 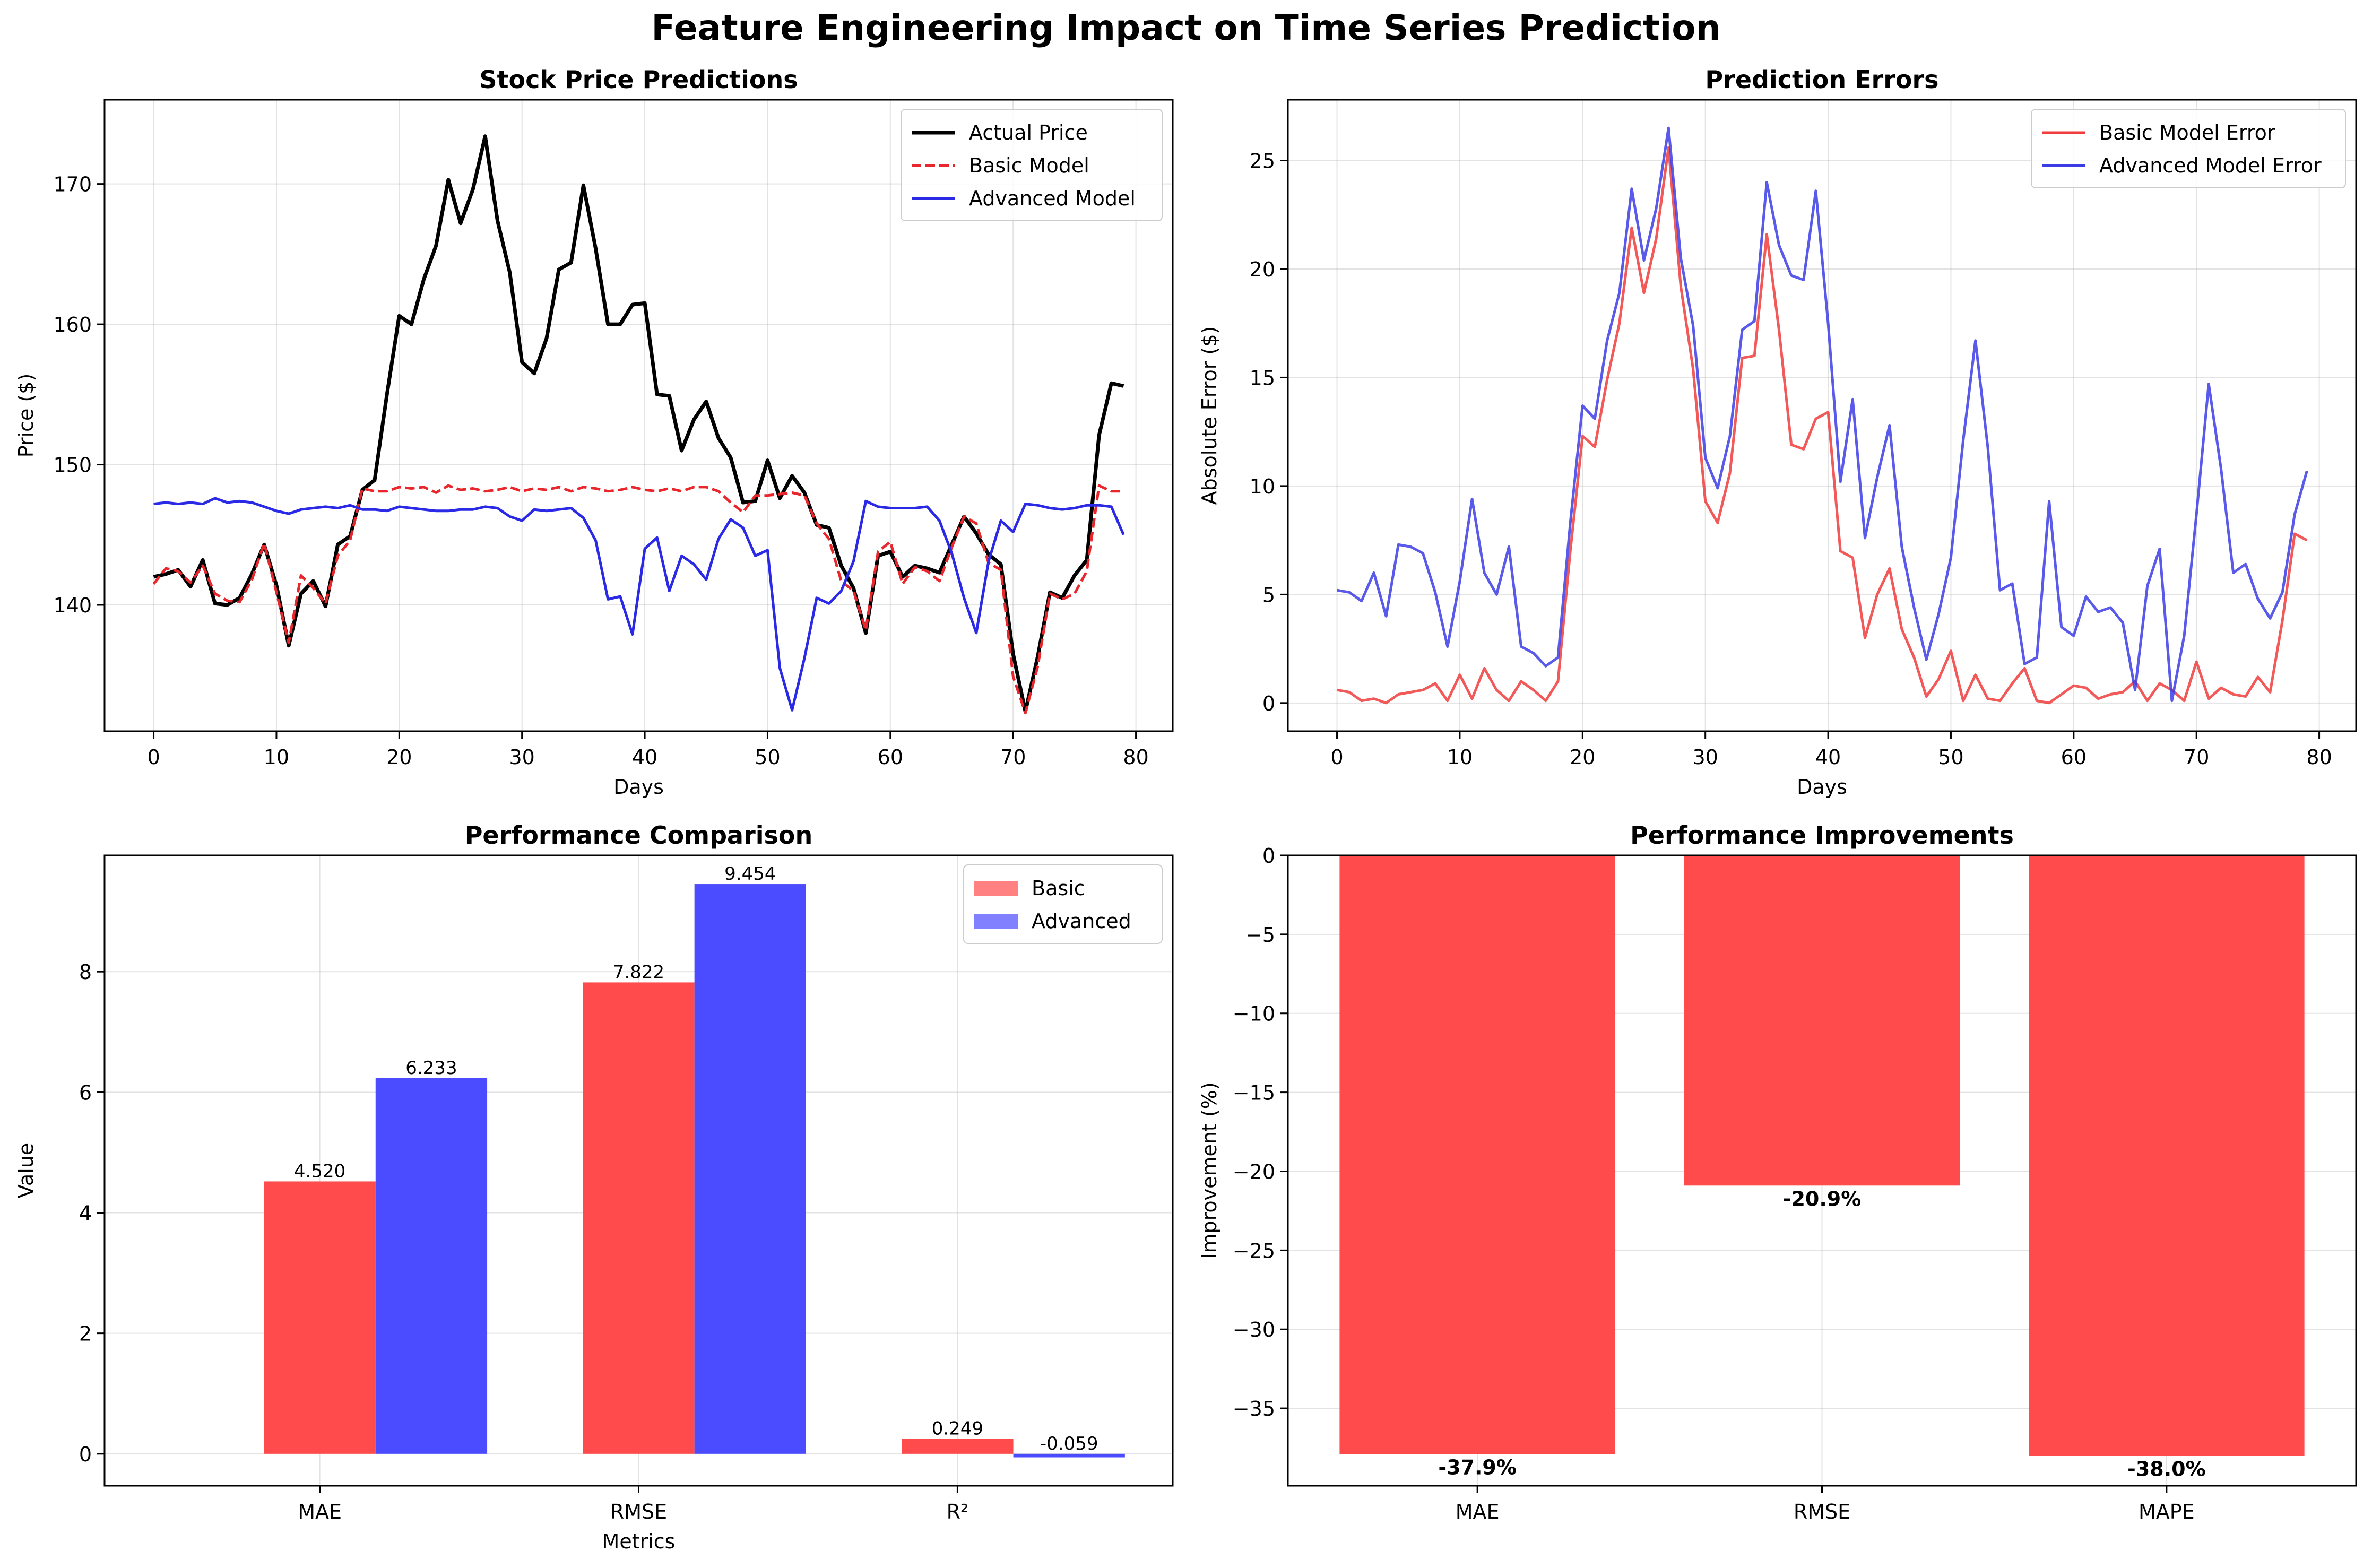 What do you see at coordinates (26, 1170) in the screenshot?
I see `y-axis-label: Value` at bounding box center [26, 1170].